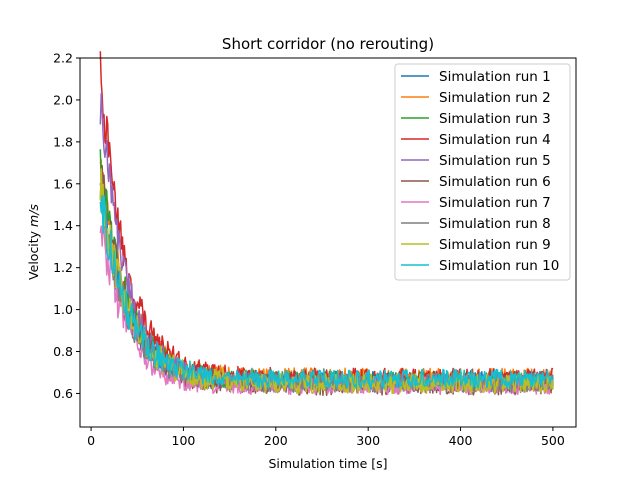  What do you see at coordinates (91, 440) in the screenshot?
I see `x-tick-label: 0` at bounding box center [91, 440].